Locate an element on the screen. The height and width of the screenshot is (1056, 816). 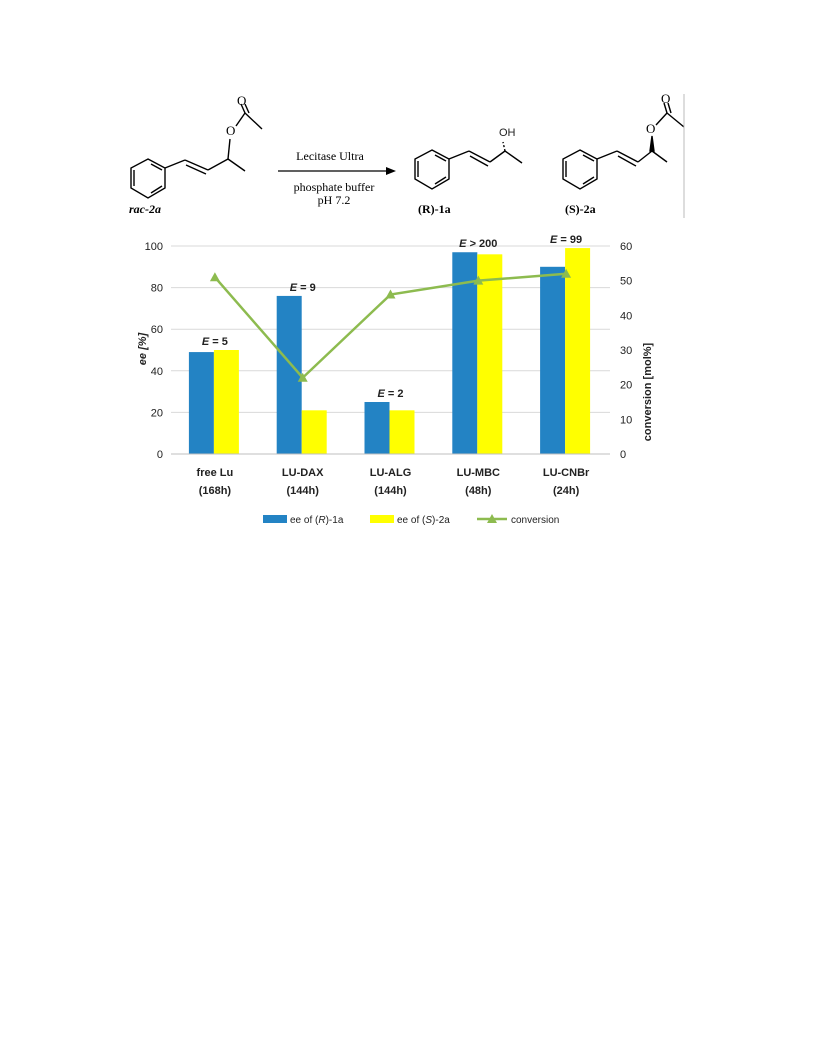
reagent-buffer: phosphate buffer is located at coordinates (334, 187).